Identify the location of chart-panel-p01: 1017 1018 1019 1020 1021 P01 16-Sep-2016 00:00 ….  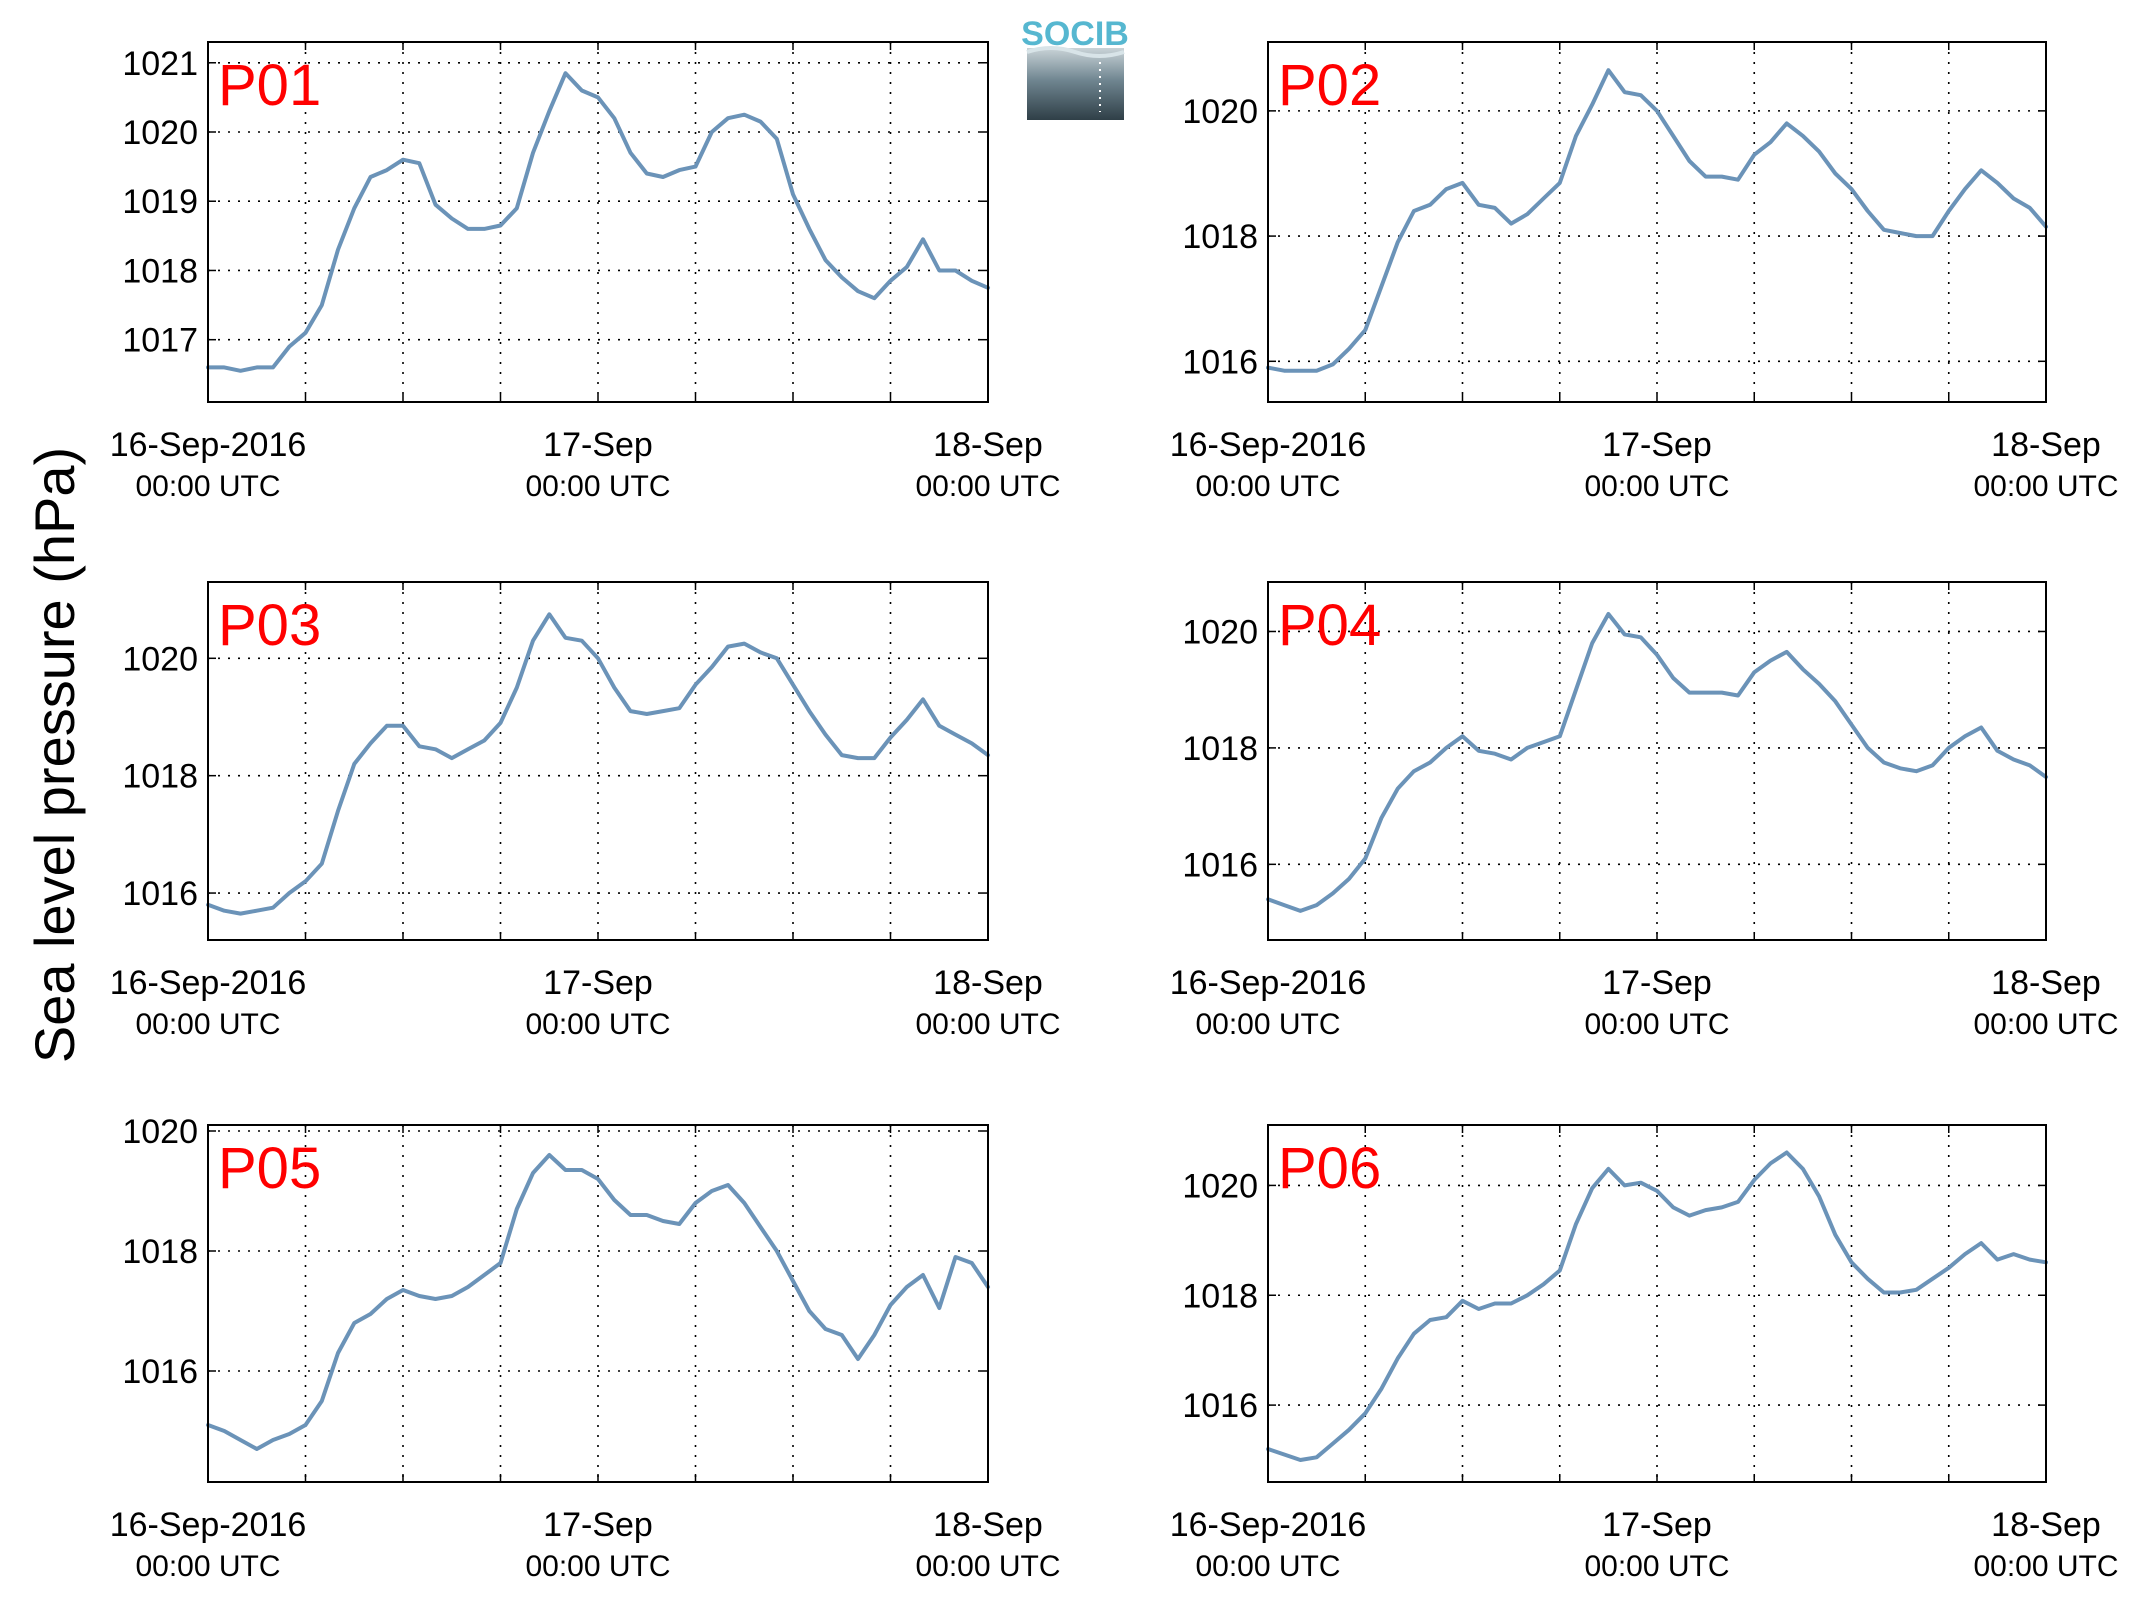
(585, 272).